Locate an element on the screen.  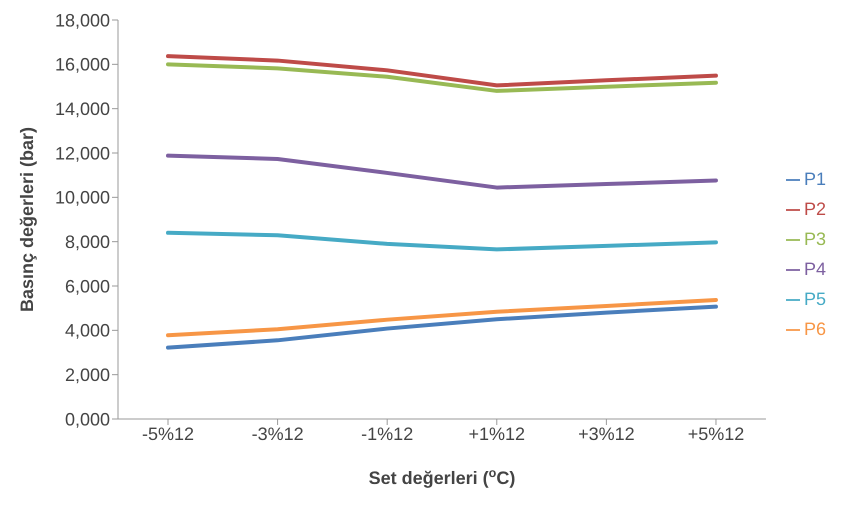
y-tick-label: 0,000 is located at coordinates (87, 419).